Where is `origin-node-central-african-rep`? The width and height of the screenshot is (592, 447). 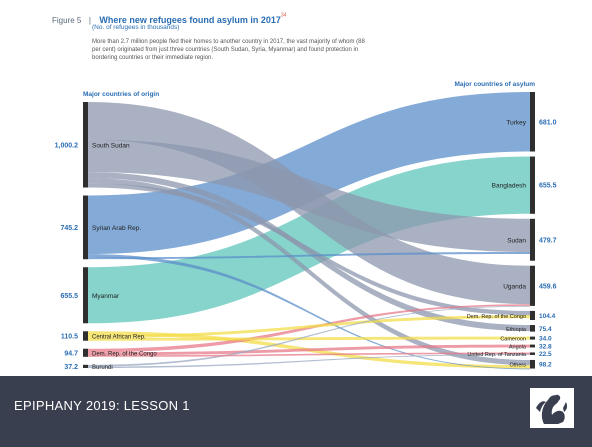
origin-node-central-african-rep is located at coordinates (85, 336).